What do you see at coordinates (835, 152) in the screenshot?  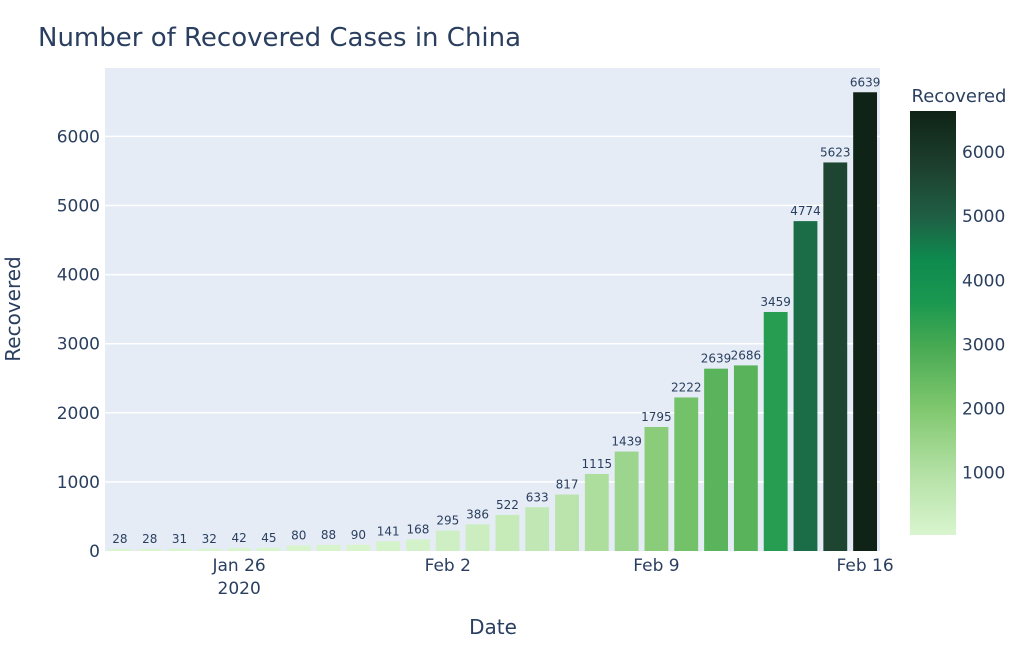 I see `bar-value-label: 5623` at bounding box center [835, 152].